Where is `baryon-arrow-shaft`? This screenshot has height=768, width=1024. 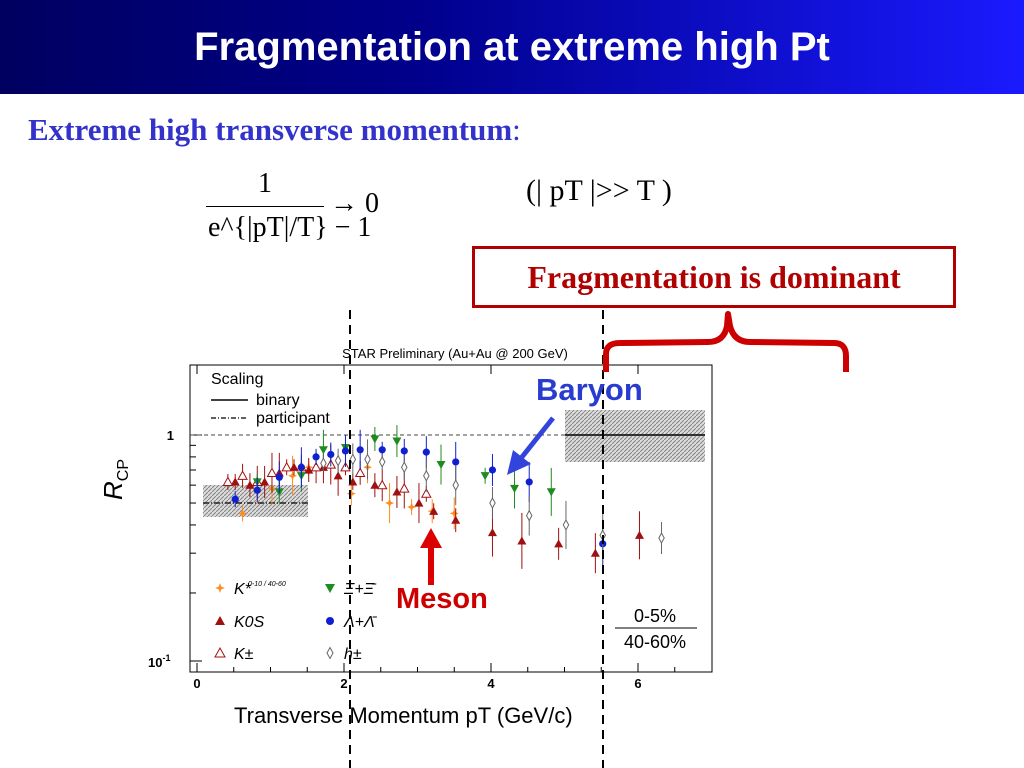 baryon-arrow-shaft is located at coordinates (535, 440).